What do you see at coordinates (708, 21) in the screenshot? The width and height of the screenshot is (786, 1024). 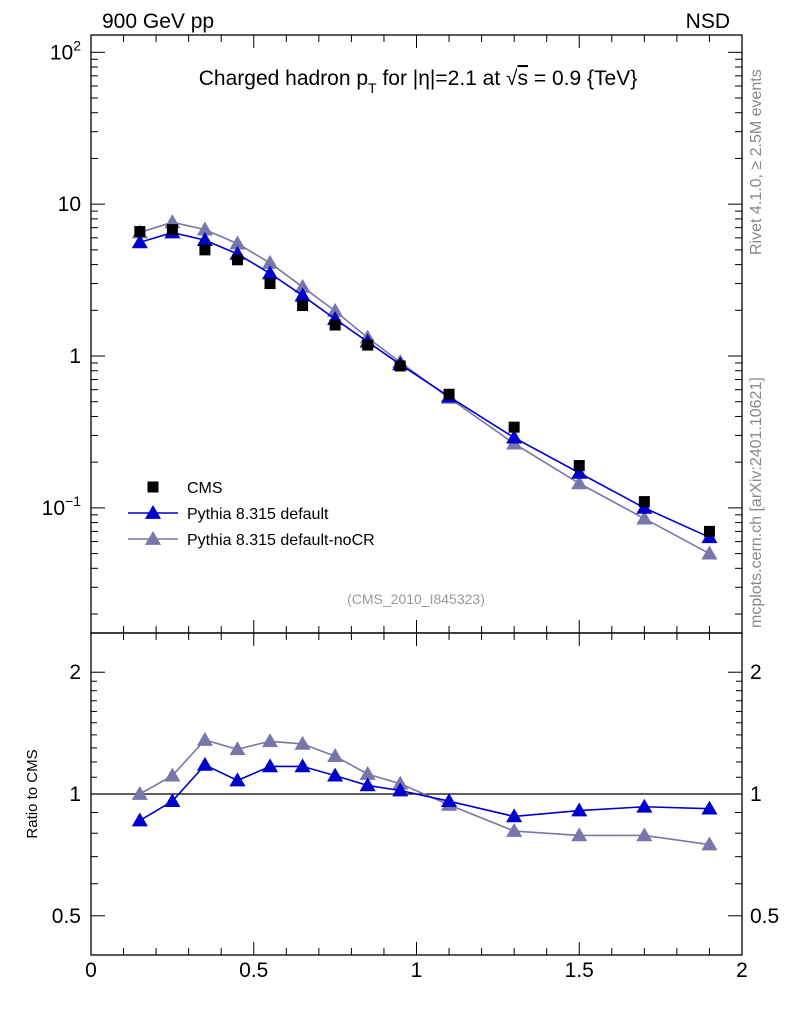 I see `header-right: NSD` at bounding box center [708, 21].